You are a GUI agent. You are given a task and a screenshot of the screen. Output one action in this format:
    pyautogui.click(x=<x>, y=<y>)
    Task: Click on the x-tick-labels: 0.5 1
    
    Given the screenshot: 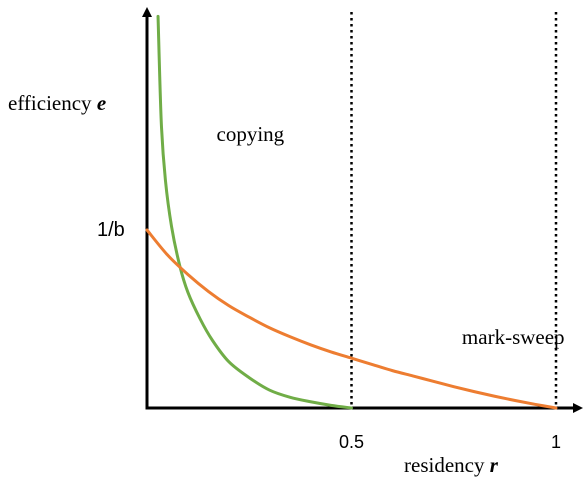 What is the action you would take?
    pyautogui.click(x=450, y=442)
    